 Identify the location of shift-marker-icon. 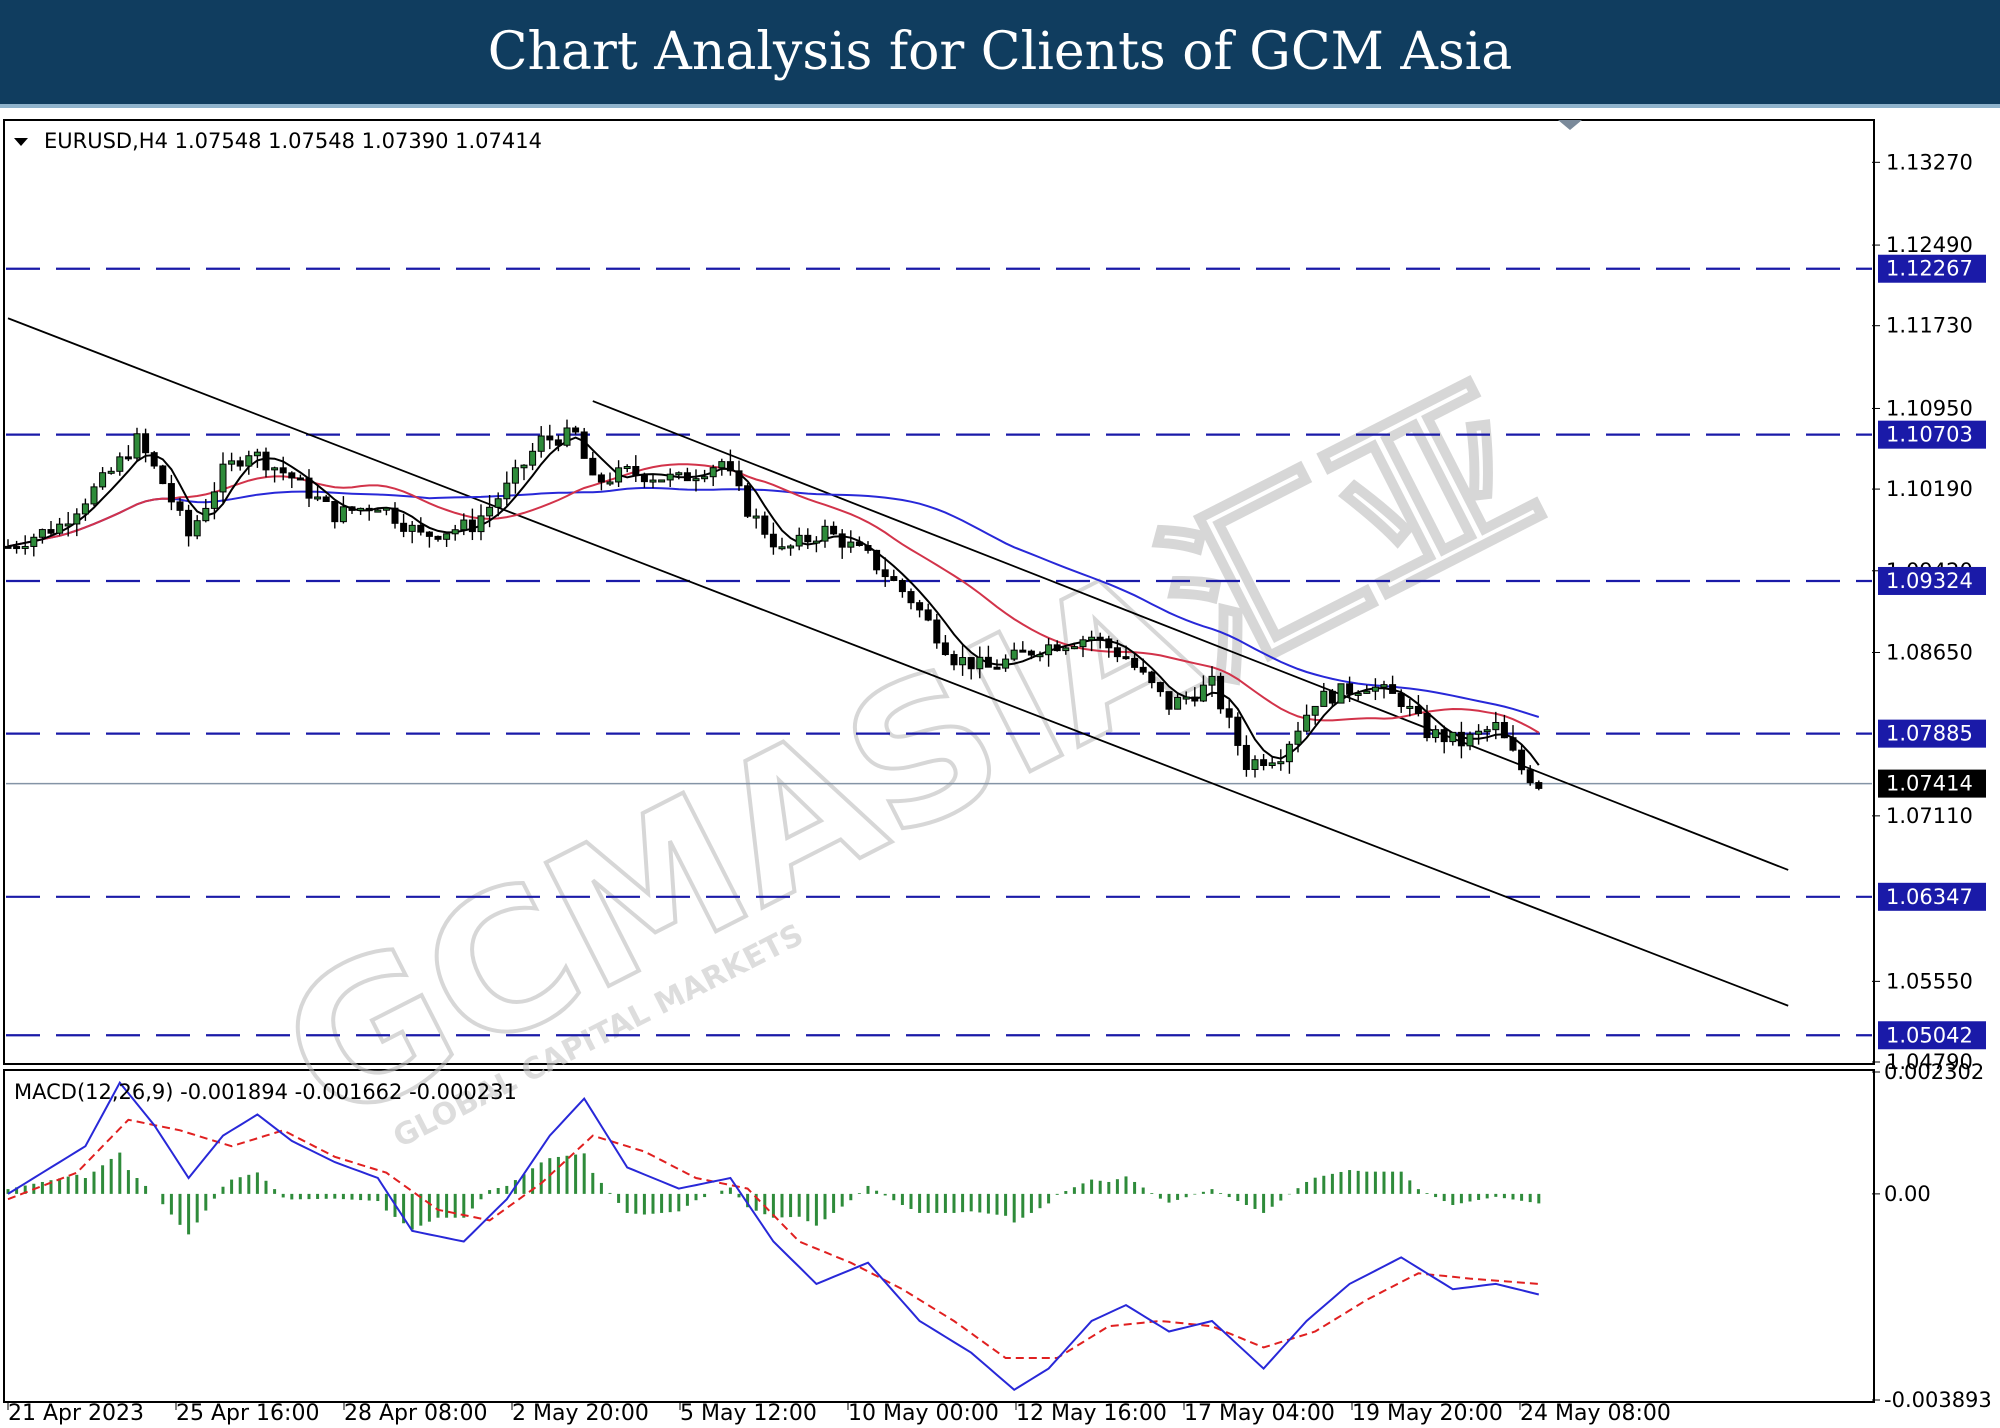
(1570, 125).